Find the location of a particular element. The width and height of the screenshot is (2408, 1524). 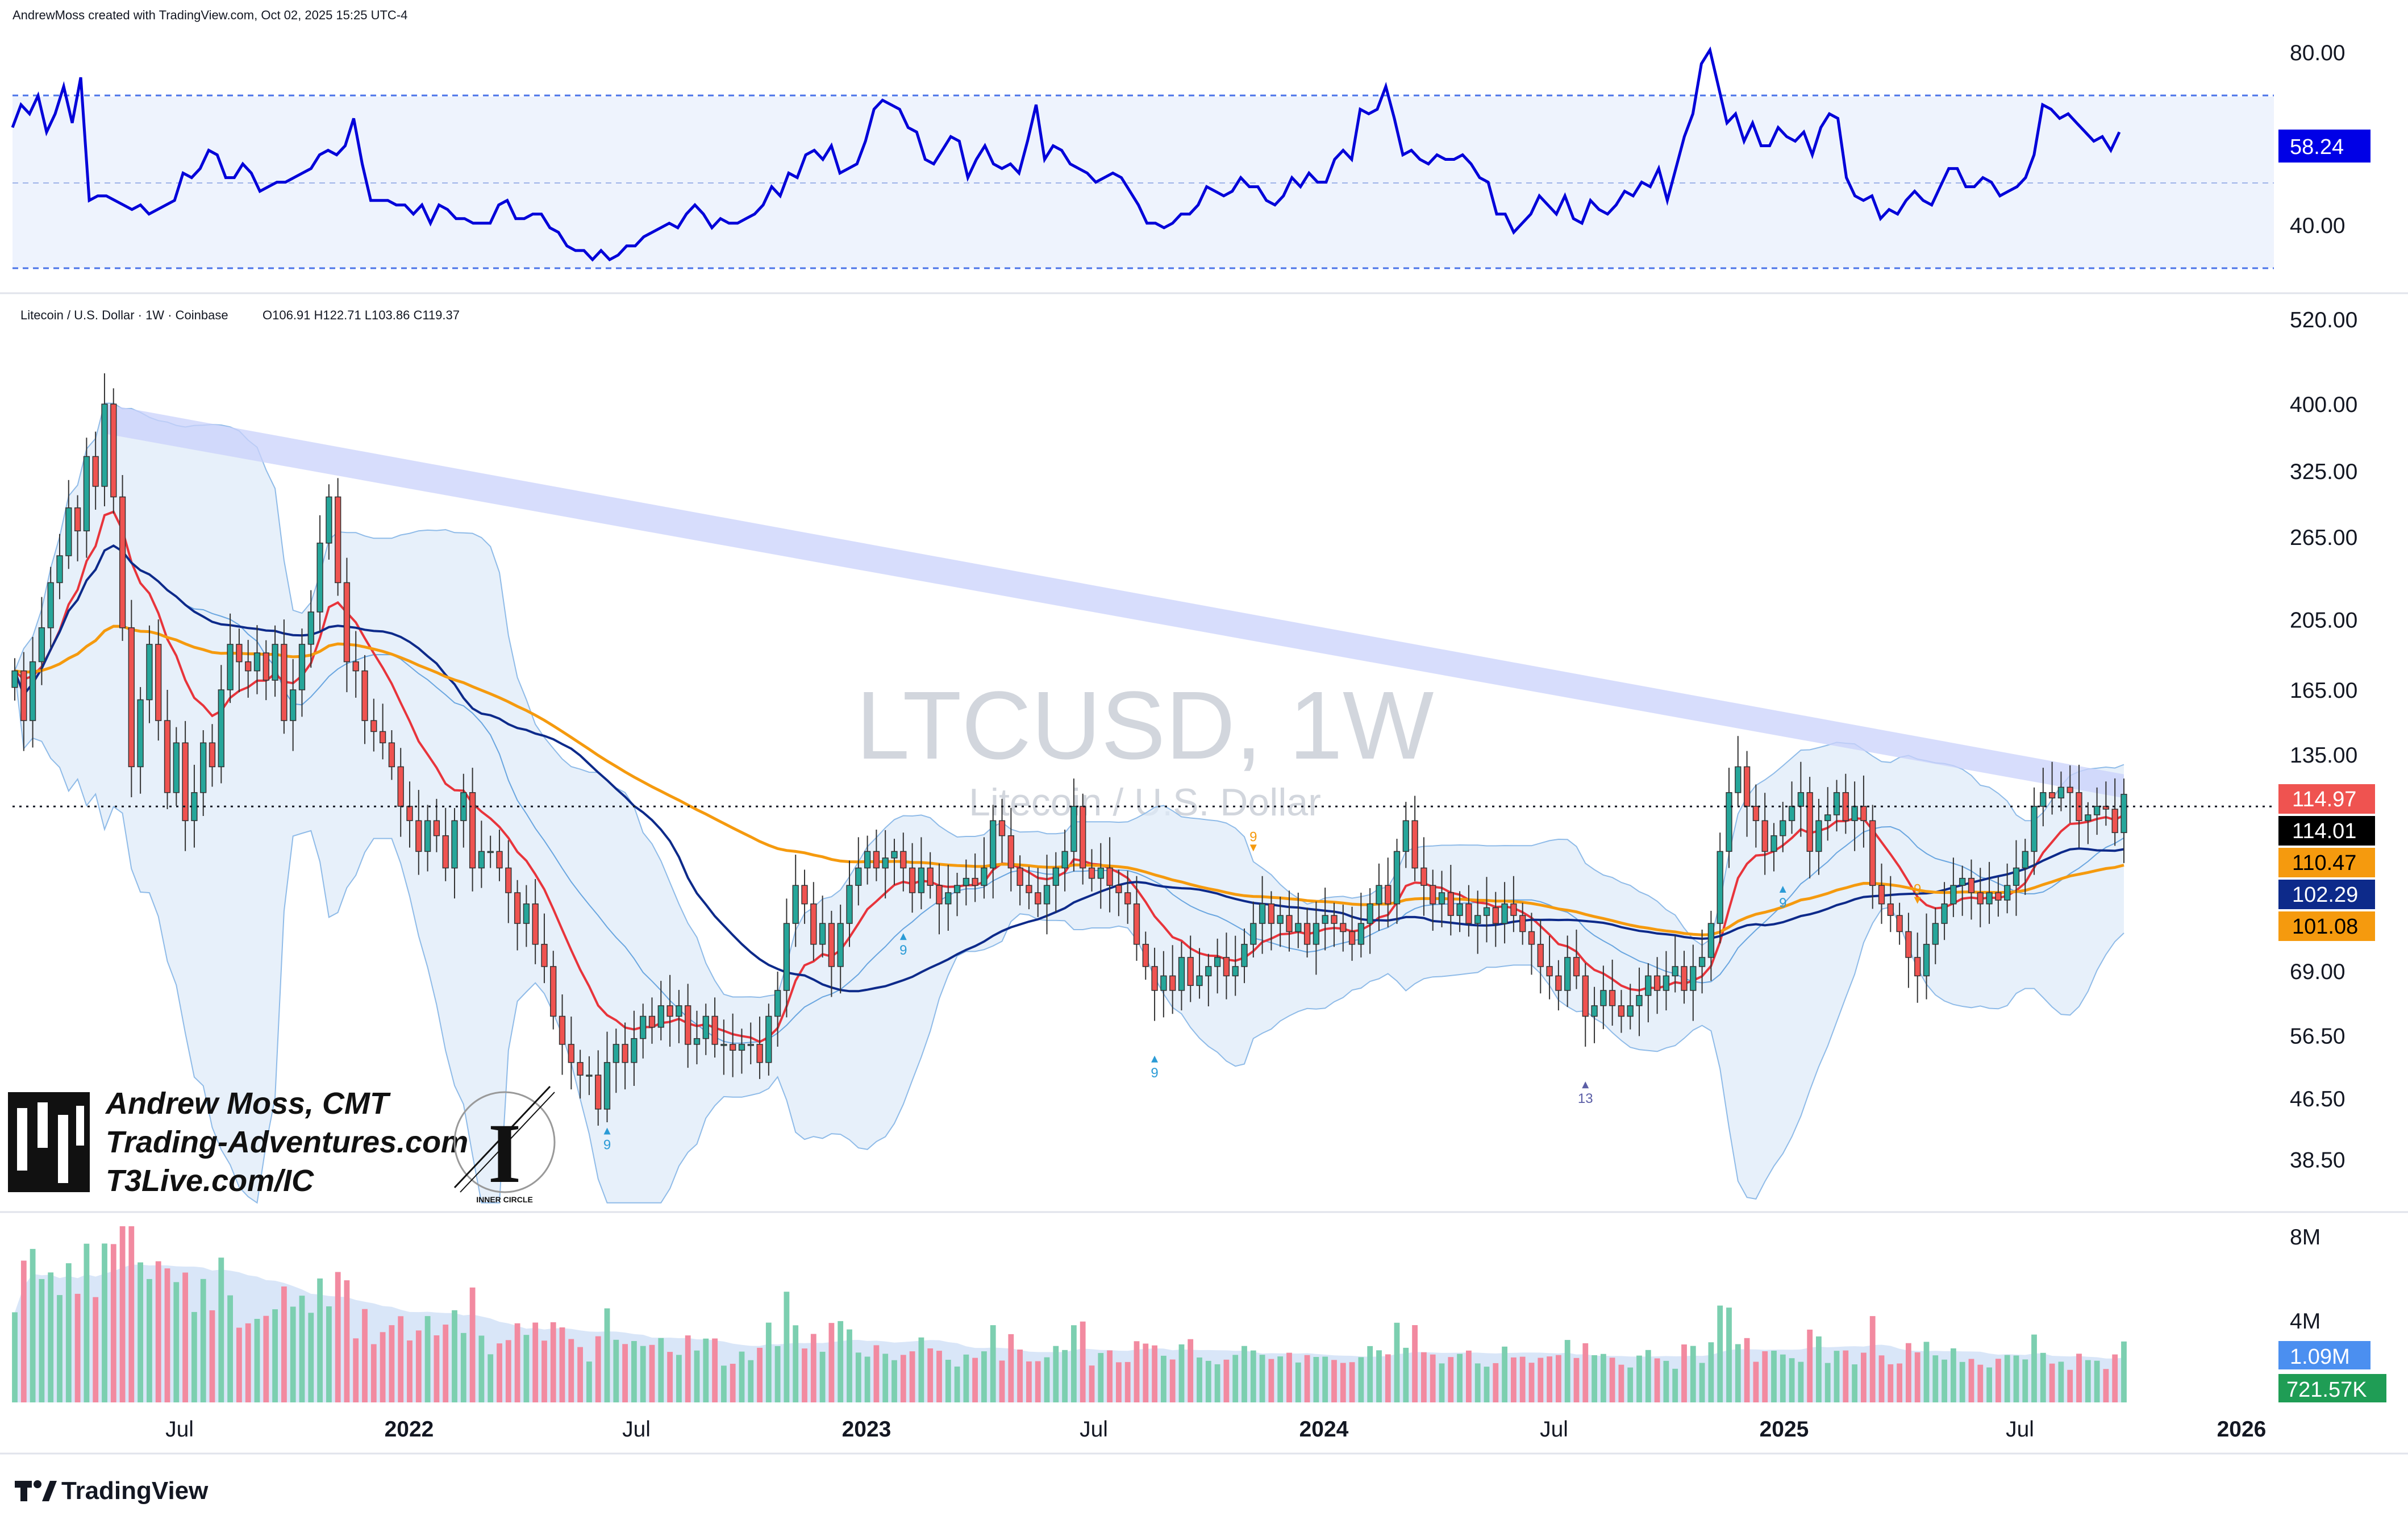

price-tick: 38.50 is located at coordinates (2317, 1160).